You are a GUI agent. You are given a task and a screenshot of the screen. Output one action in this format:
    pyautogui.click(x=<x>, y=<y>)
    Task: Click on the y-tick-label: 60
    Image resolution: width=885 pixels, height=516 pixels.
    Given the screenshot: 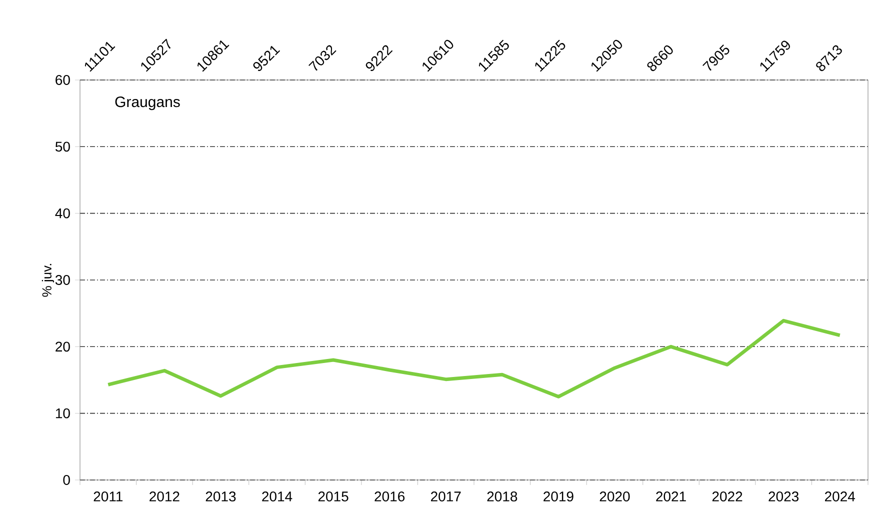 What is the action you would take?
    pyautogui.click(x=63, y=80)
    